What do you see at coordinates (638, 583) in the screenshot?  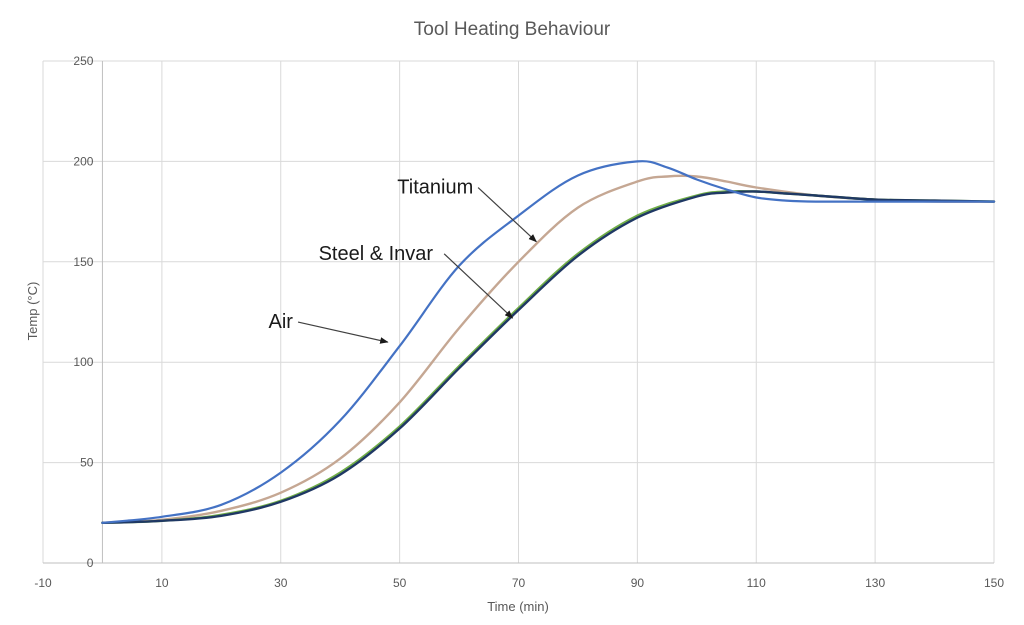 I see `x-tick-label: 90` at bounding box center [638, 583].